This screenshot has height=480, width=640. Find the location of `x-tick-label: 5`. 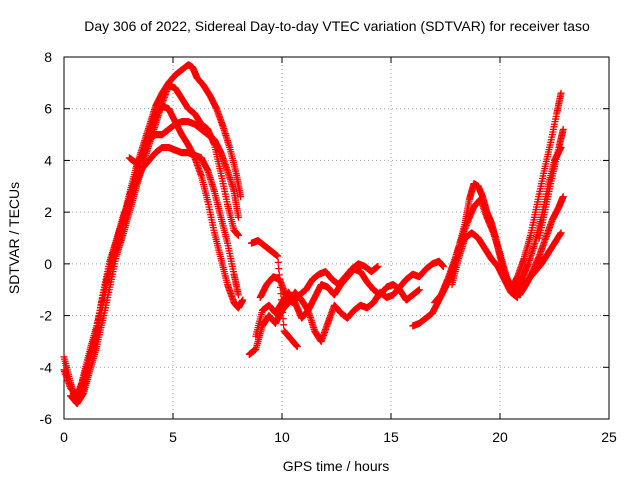

x-tick-label: 5 is located at coordinates (173, 437).